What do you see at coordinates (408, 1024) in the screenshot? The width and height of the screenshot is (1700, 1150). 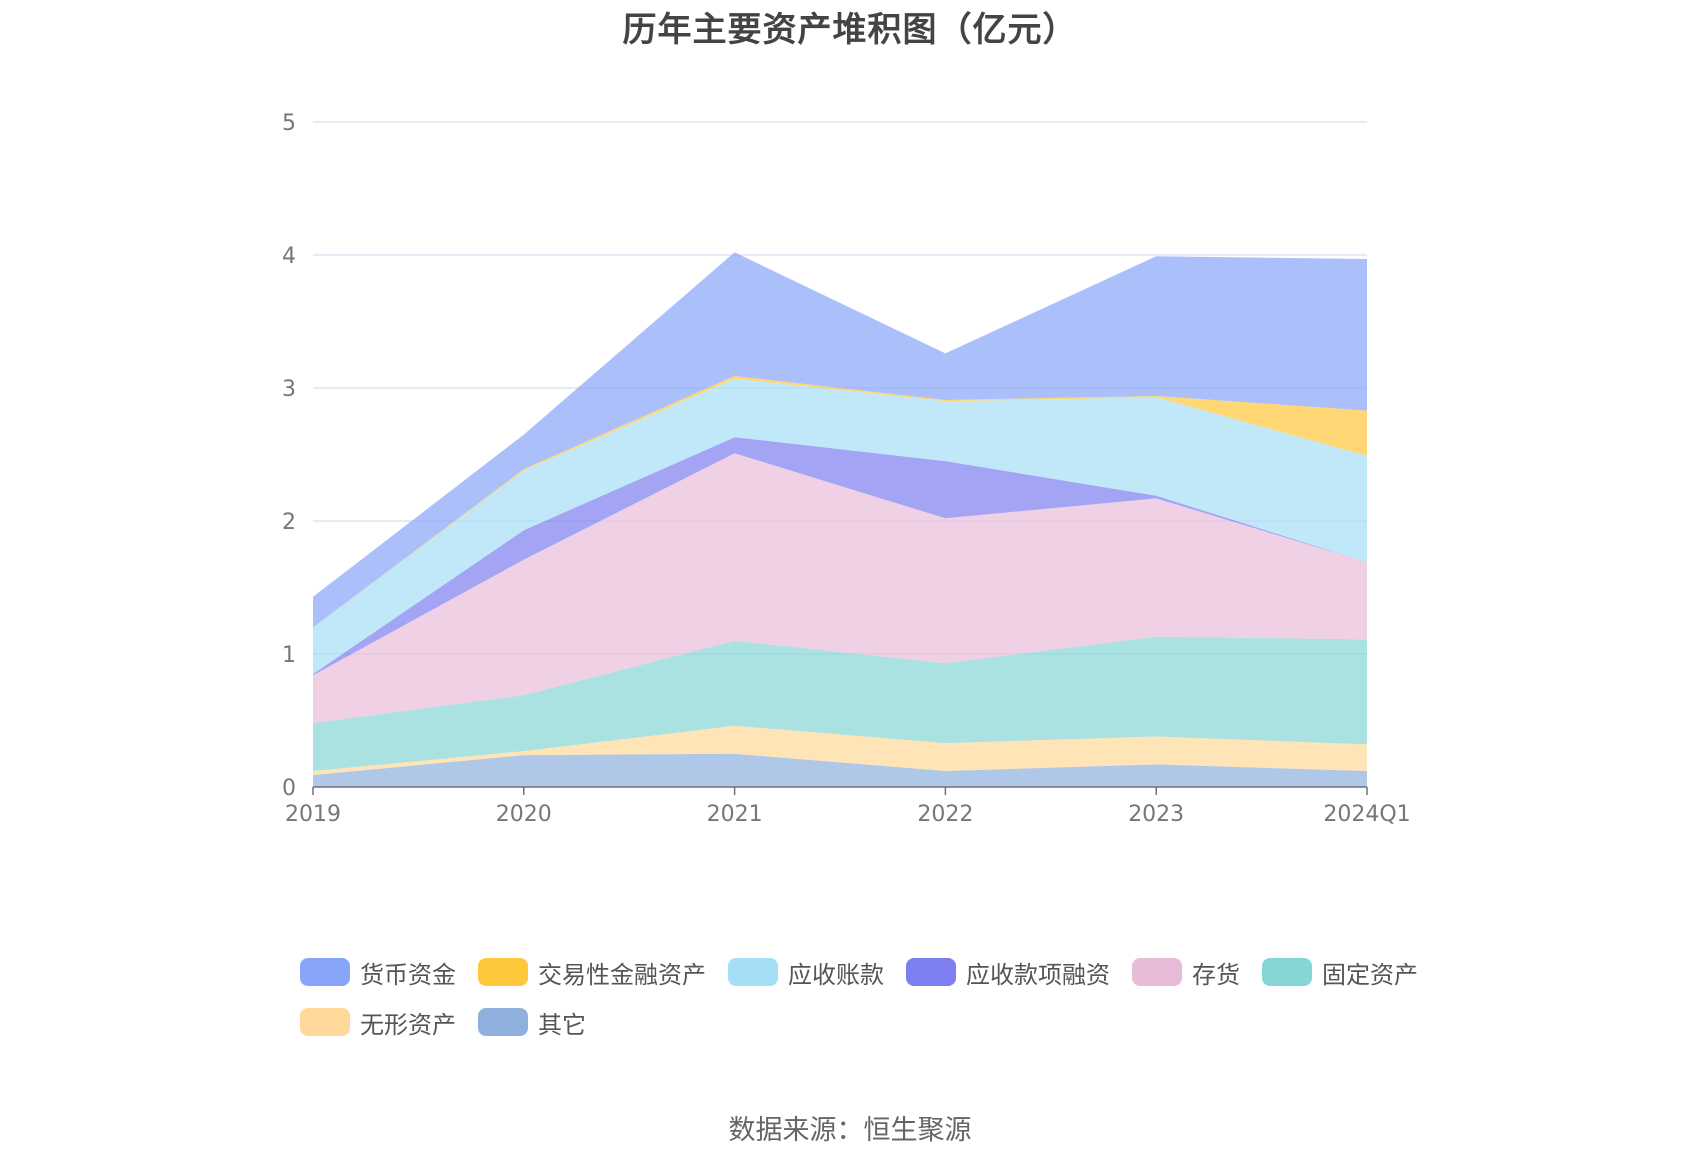 I see `legend-label: 无形资产` at bounding box center [408, 1024].